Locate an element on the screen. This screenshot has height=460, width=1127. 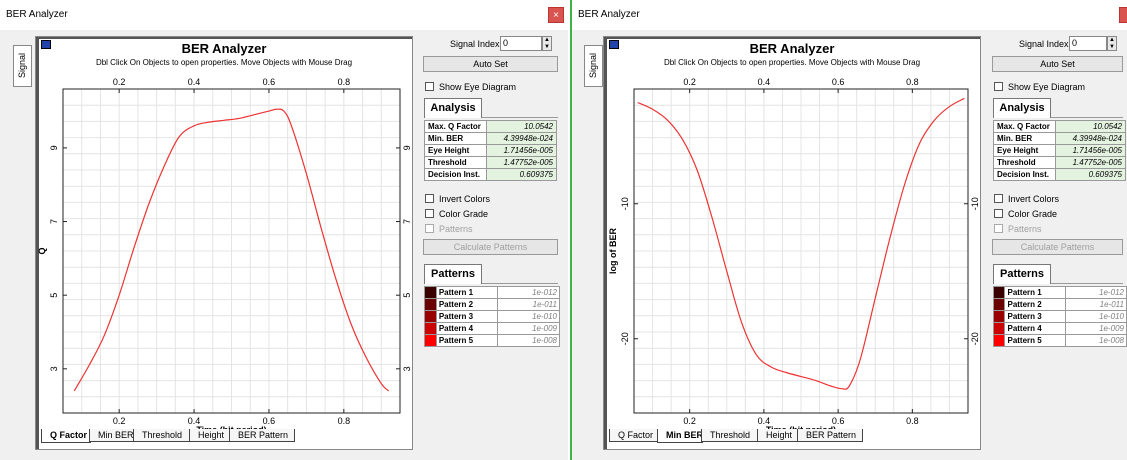
x-tick-label-top: 0.2 is located at coordinates (689, 82).